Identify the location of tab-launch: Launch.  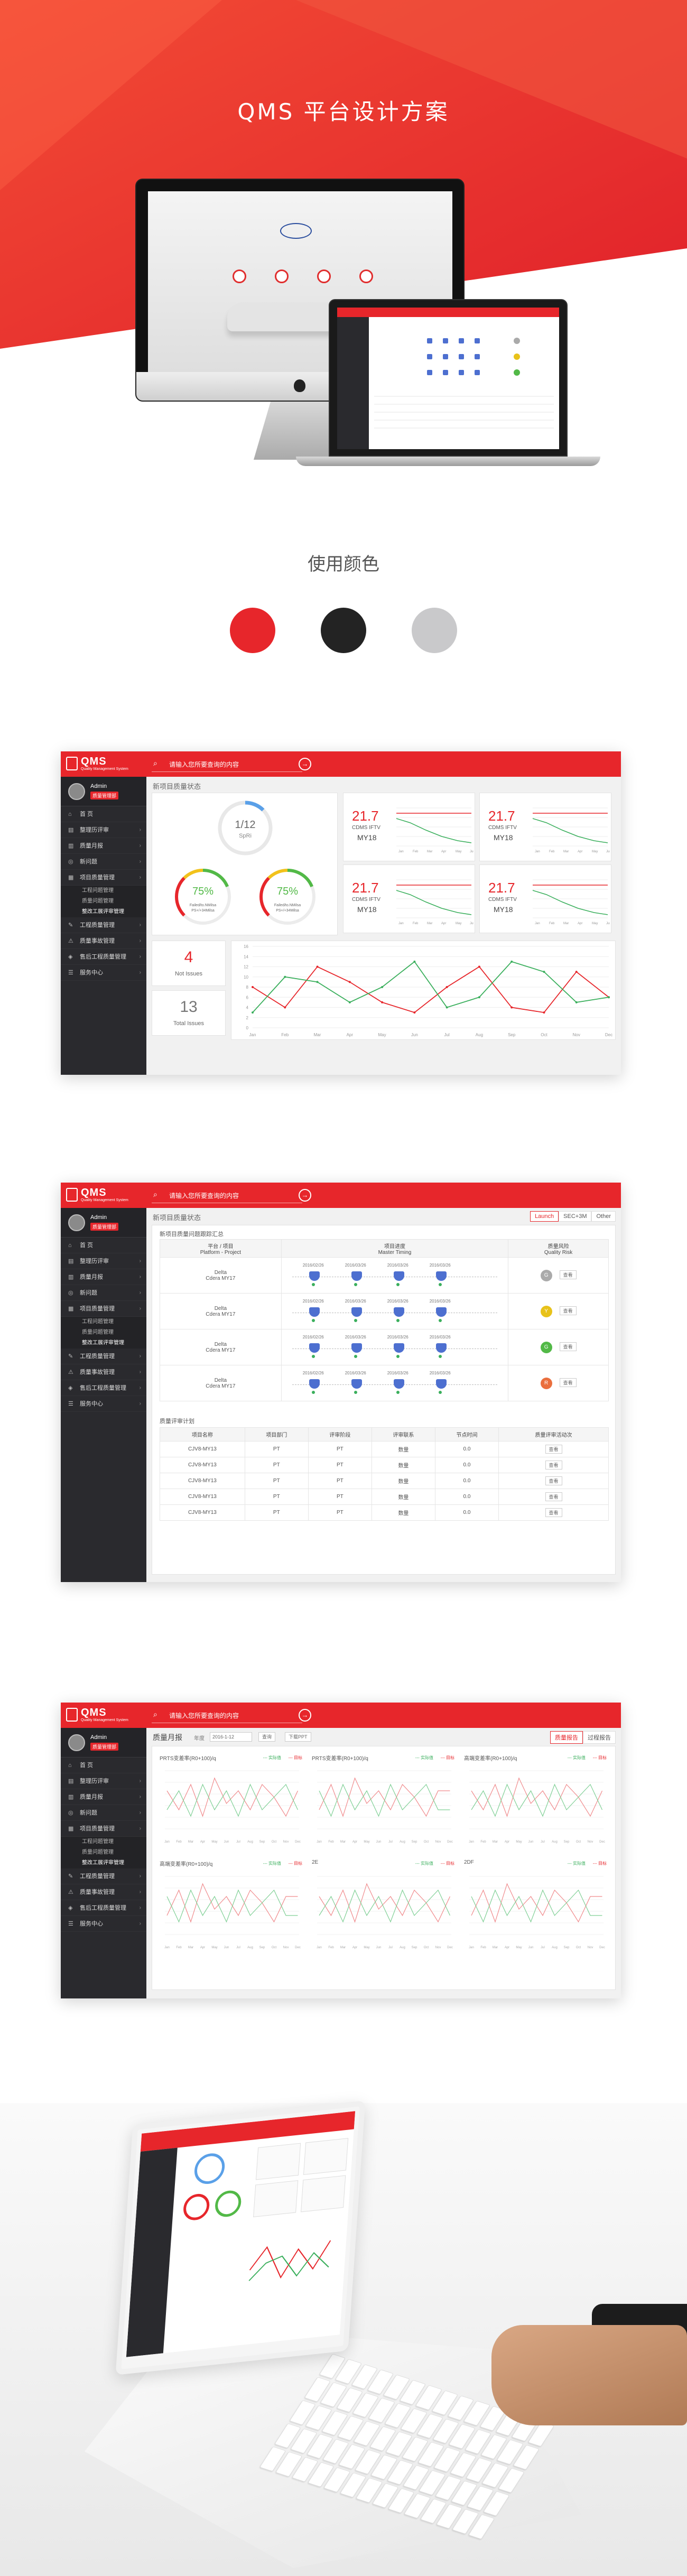
(544, 1216).